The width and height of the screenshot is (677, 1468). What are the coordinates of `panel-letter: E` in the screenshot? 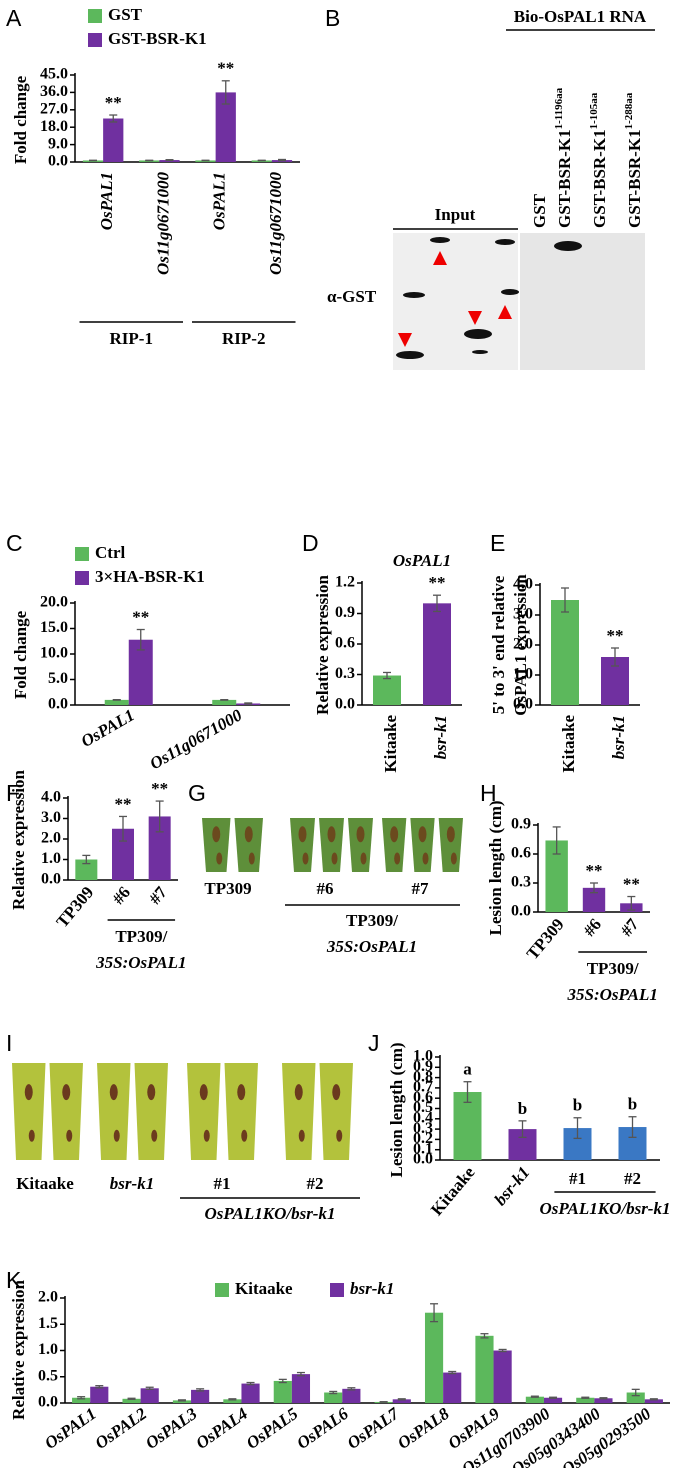 It's located at (497, 543).